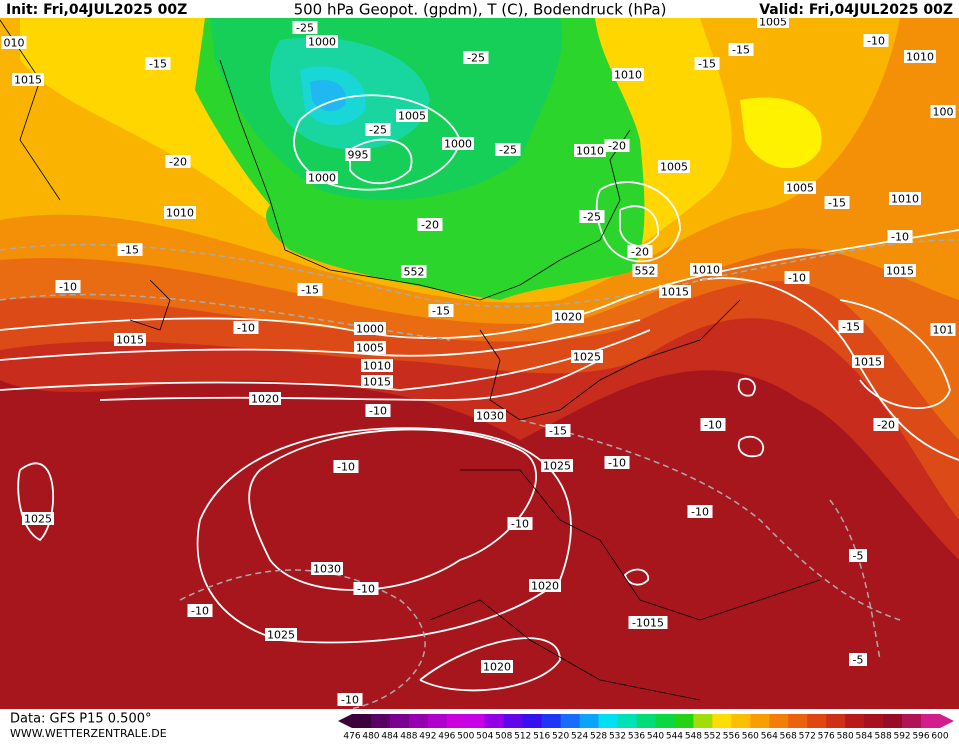  Describe the element at coordinates (522, 737) in the screenshot. I see `colorbar-label: 512` at that location.